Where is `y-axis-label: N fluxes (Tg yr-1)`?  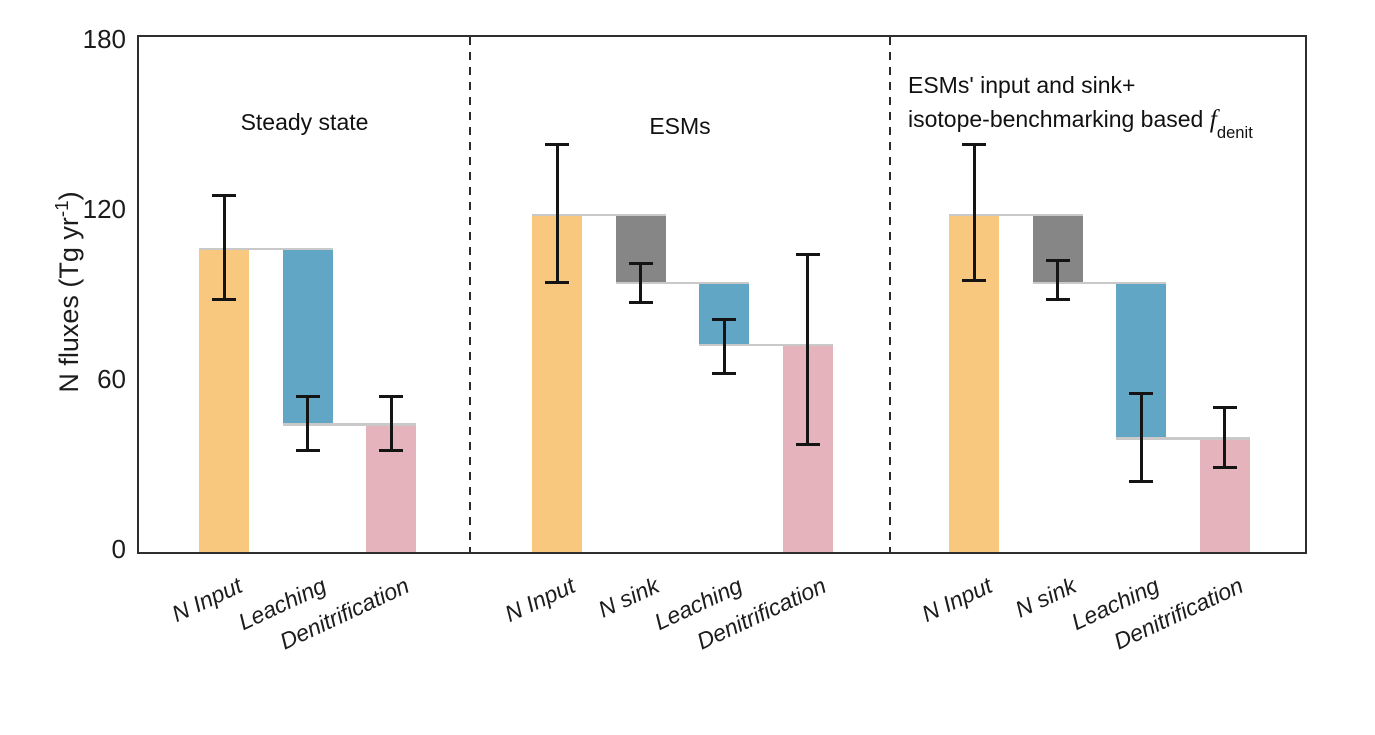
y-axis-label: N fluxes (Tg yr-1) is located at coordinates (72, 292).